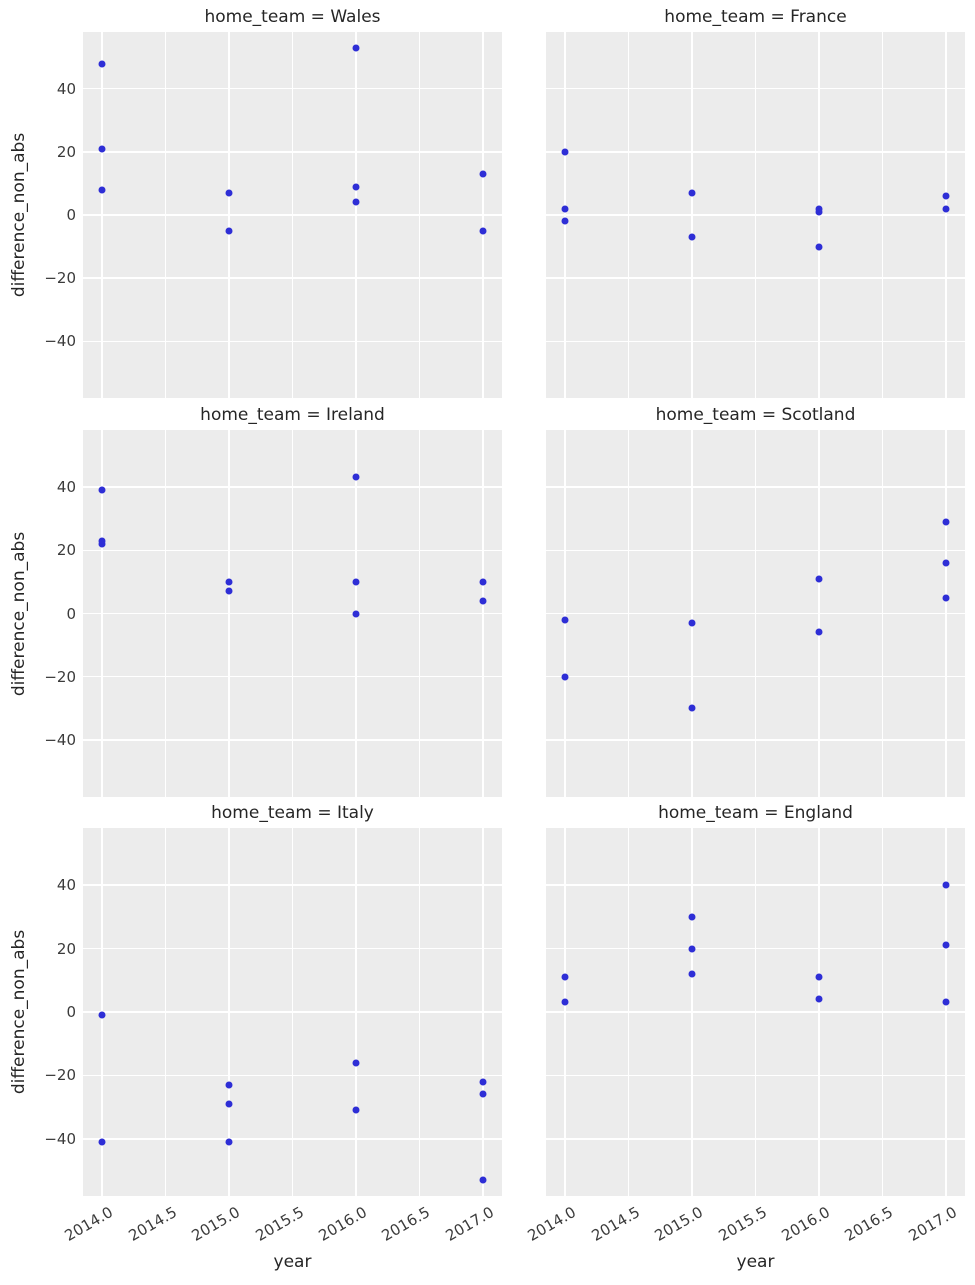  Describe the element at coordinates (552, 1224) in the screenshot. I see `x-tick-label: 2014.0` at that location.